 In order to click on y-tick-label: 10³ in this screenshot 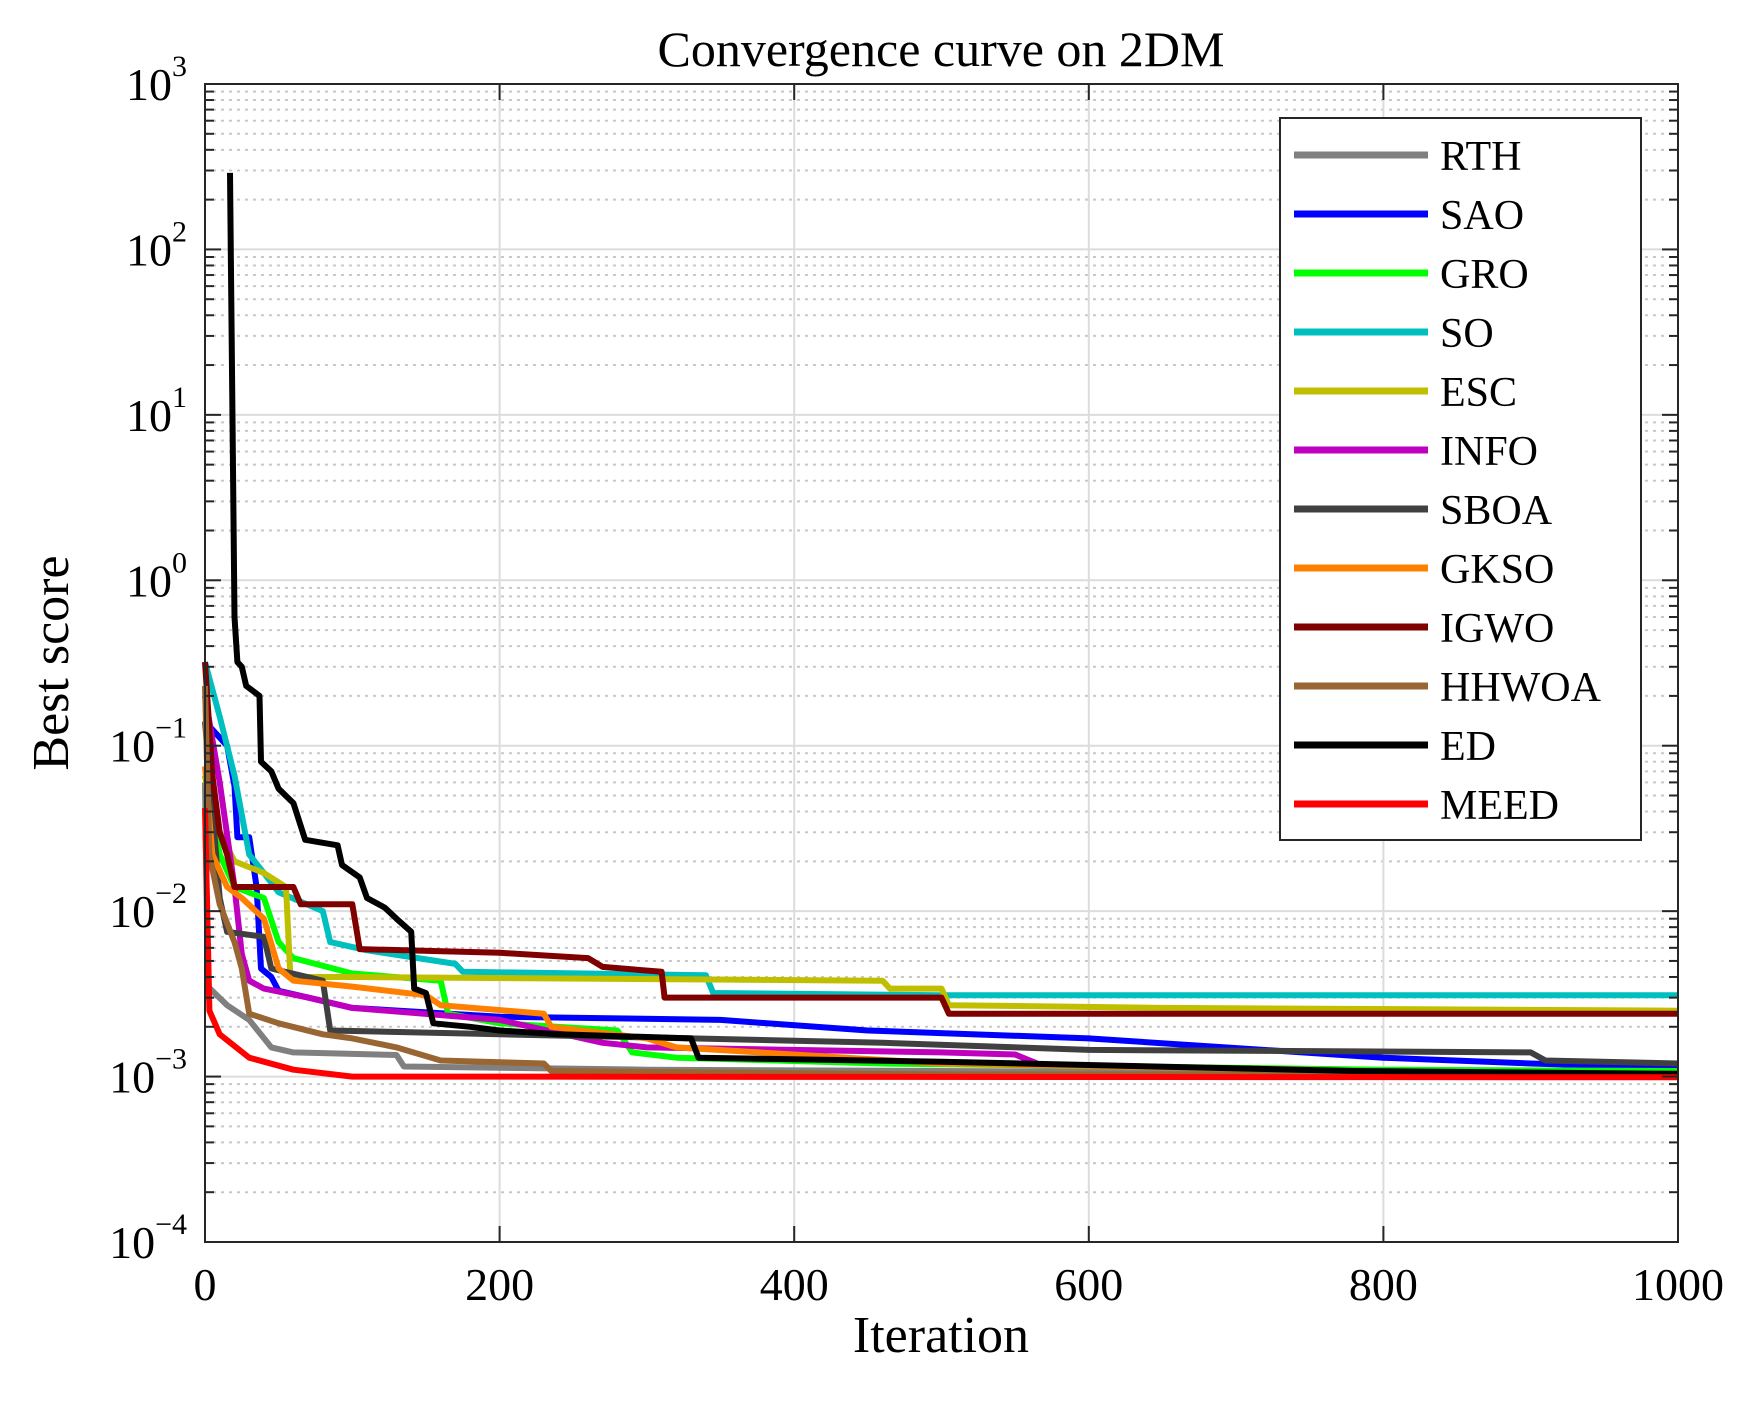, I will do `click(156, 80)`.